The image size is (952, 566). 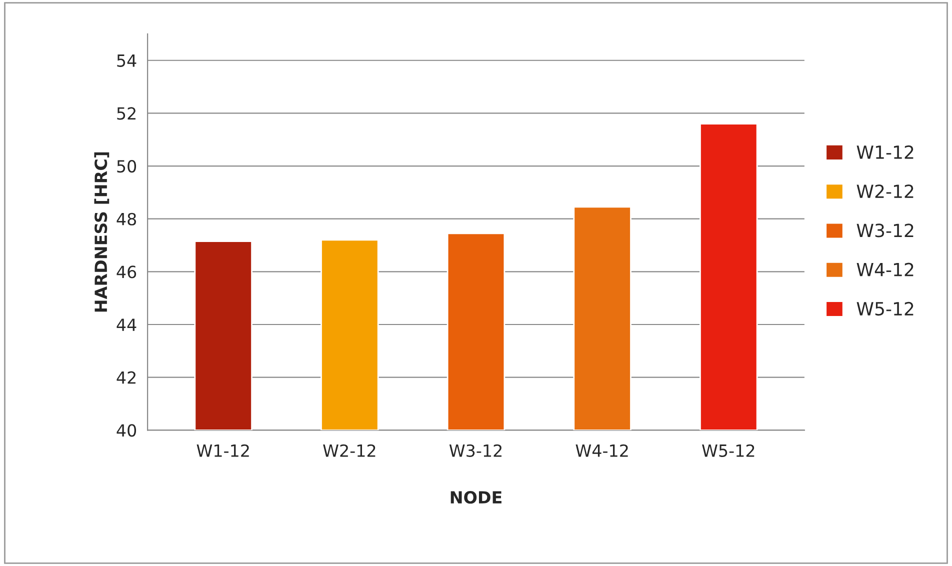 What do you see at coordinates (602, 450) in the screenshot?
I see `x-tick-label: W4-12` at bounding box center [602, 450].